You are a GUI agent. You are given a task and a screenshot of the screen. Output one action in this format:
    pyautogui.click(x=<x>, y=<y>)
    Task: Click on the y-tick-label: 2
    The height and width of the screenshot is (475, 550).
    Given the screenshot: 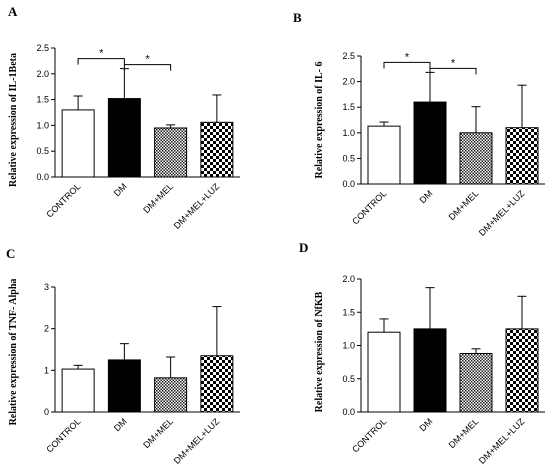 What is the action you would take?
    pyautogui.click(x=46, y=329)
    